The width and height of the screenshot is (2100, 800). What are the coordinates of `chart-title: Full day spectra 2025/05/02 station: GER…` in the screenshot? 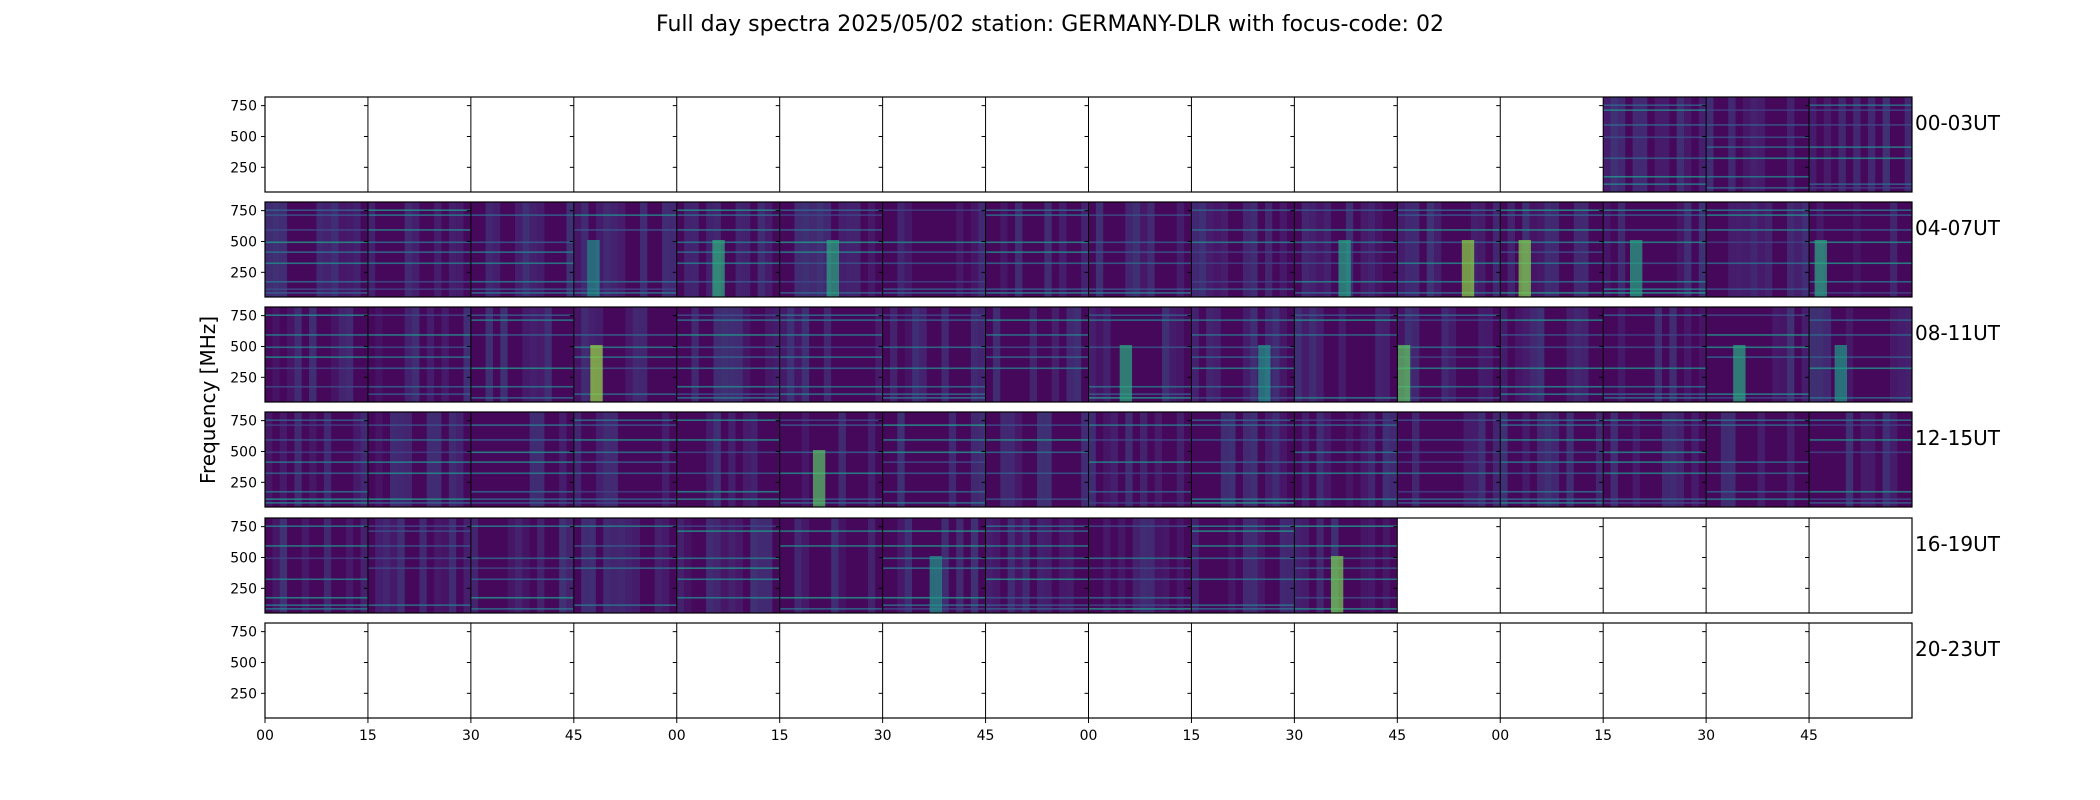 It's located at (1050, 24).